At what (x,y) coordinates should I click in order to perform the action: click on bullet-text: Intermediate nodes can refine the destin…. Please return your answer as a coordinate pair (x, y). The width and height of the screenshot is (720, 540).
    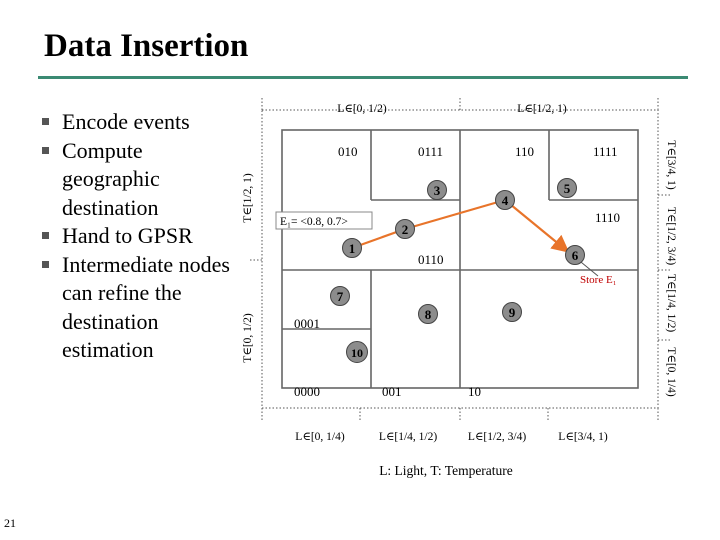
    Looking at the image, I should click on (146, 307).